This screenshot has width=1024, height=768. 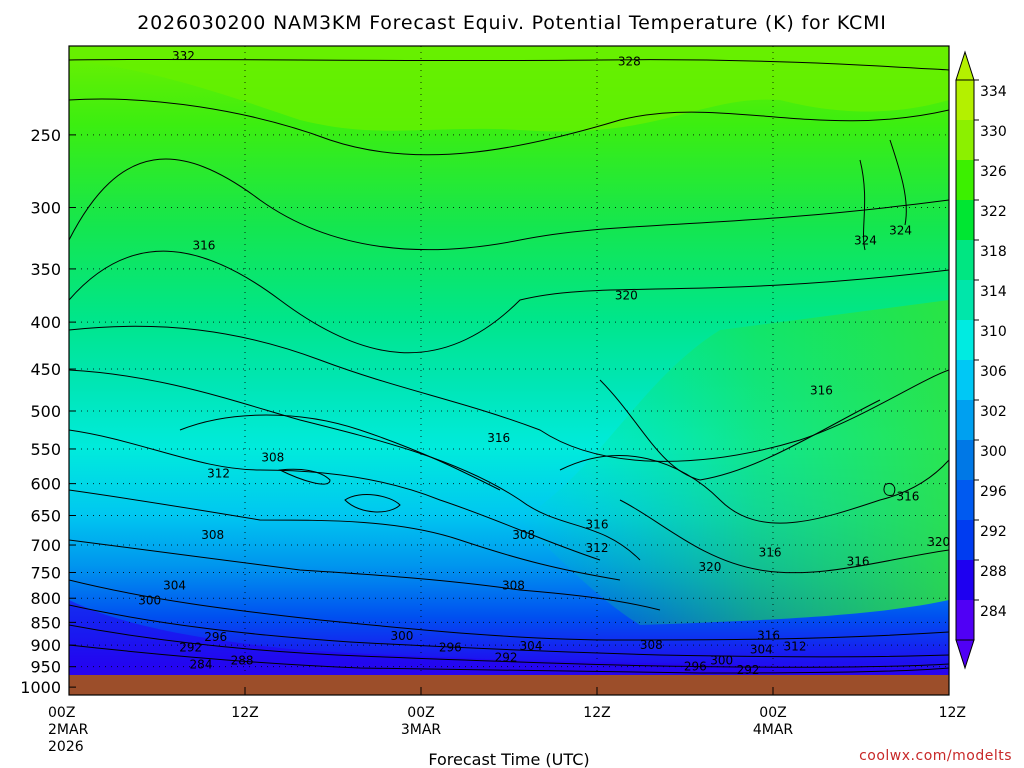 I want to click on y-tick-label: 650, so click(x=45, y=516).